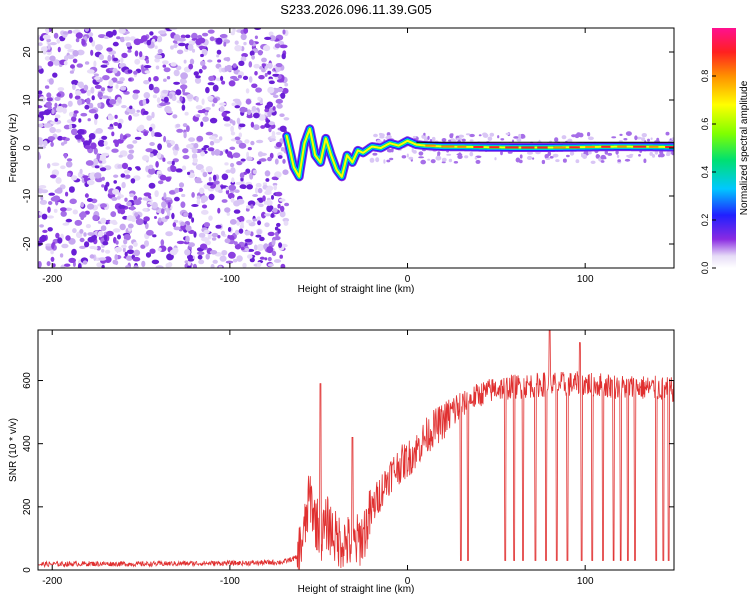  I want to click on y-tick-label: 400, so click(27, 443).